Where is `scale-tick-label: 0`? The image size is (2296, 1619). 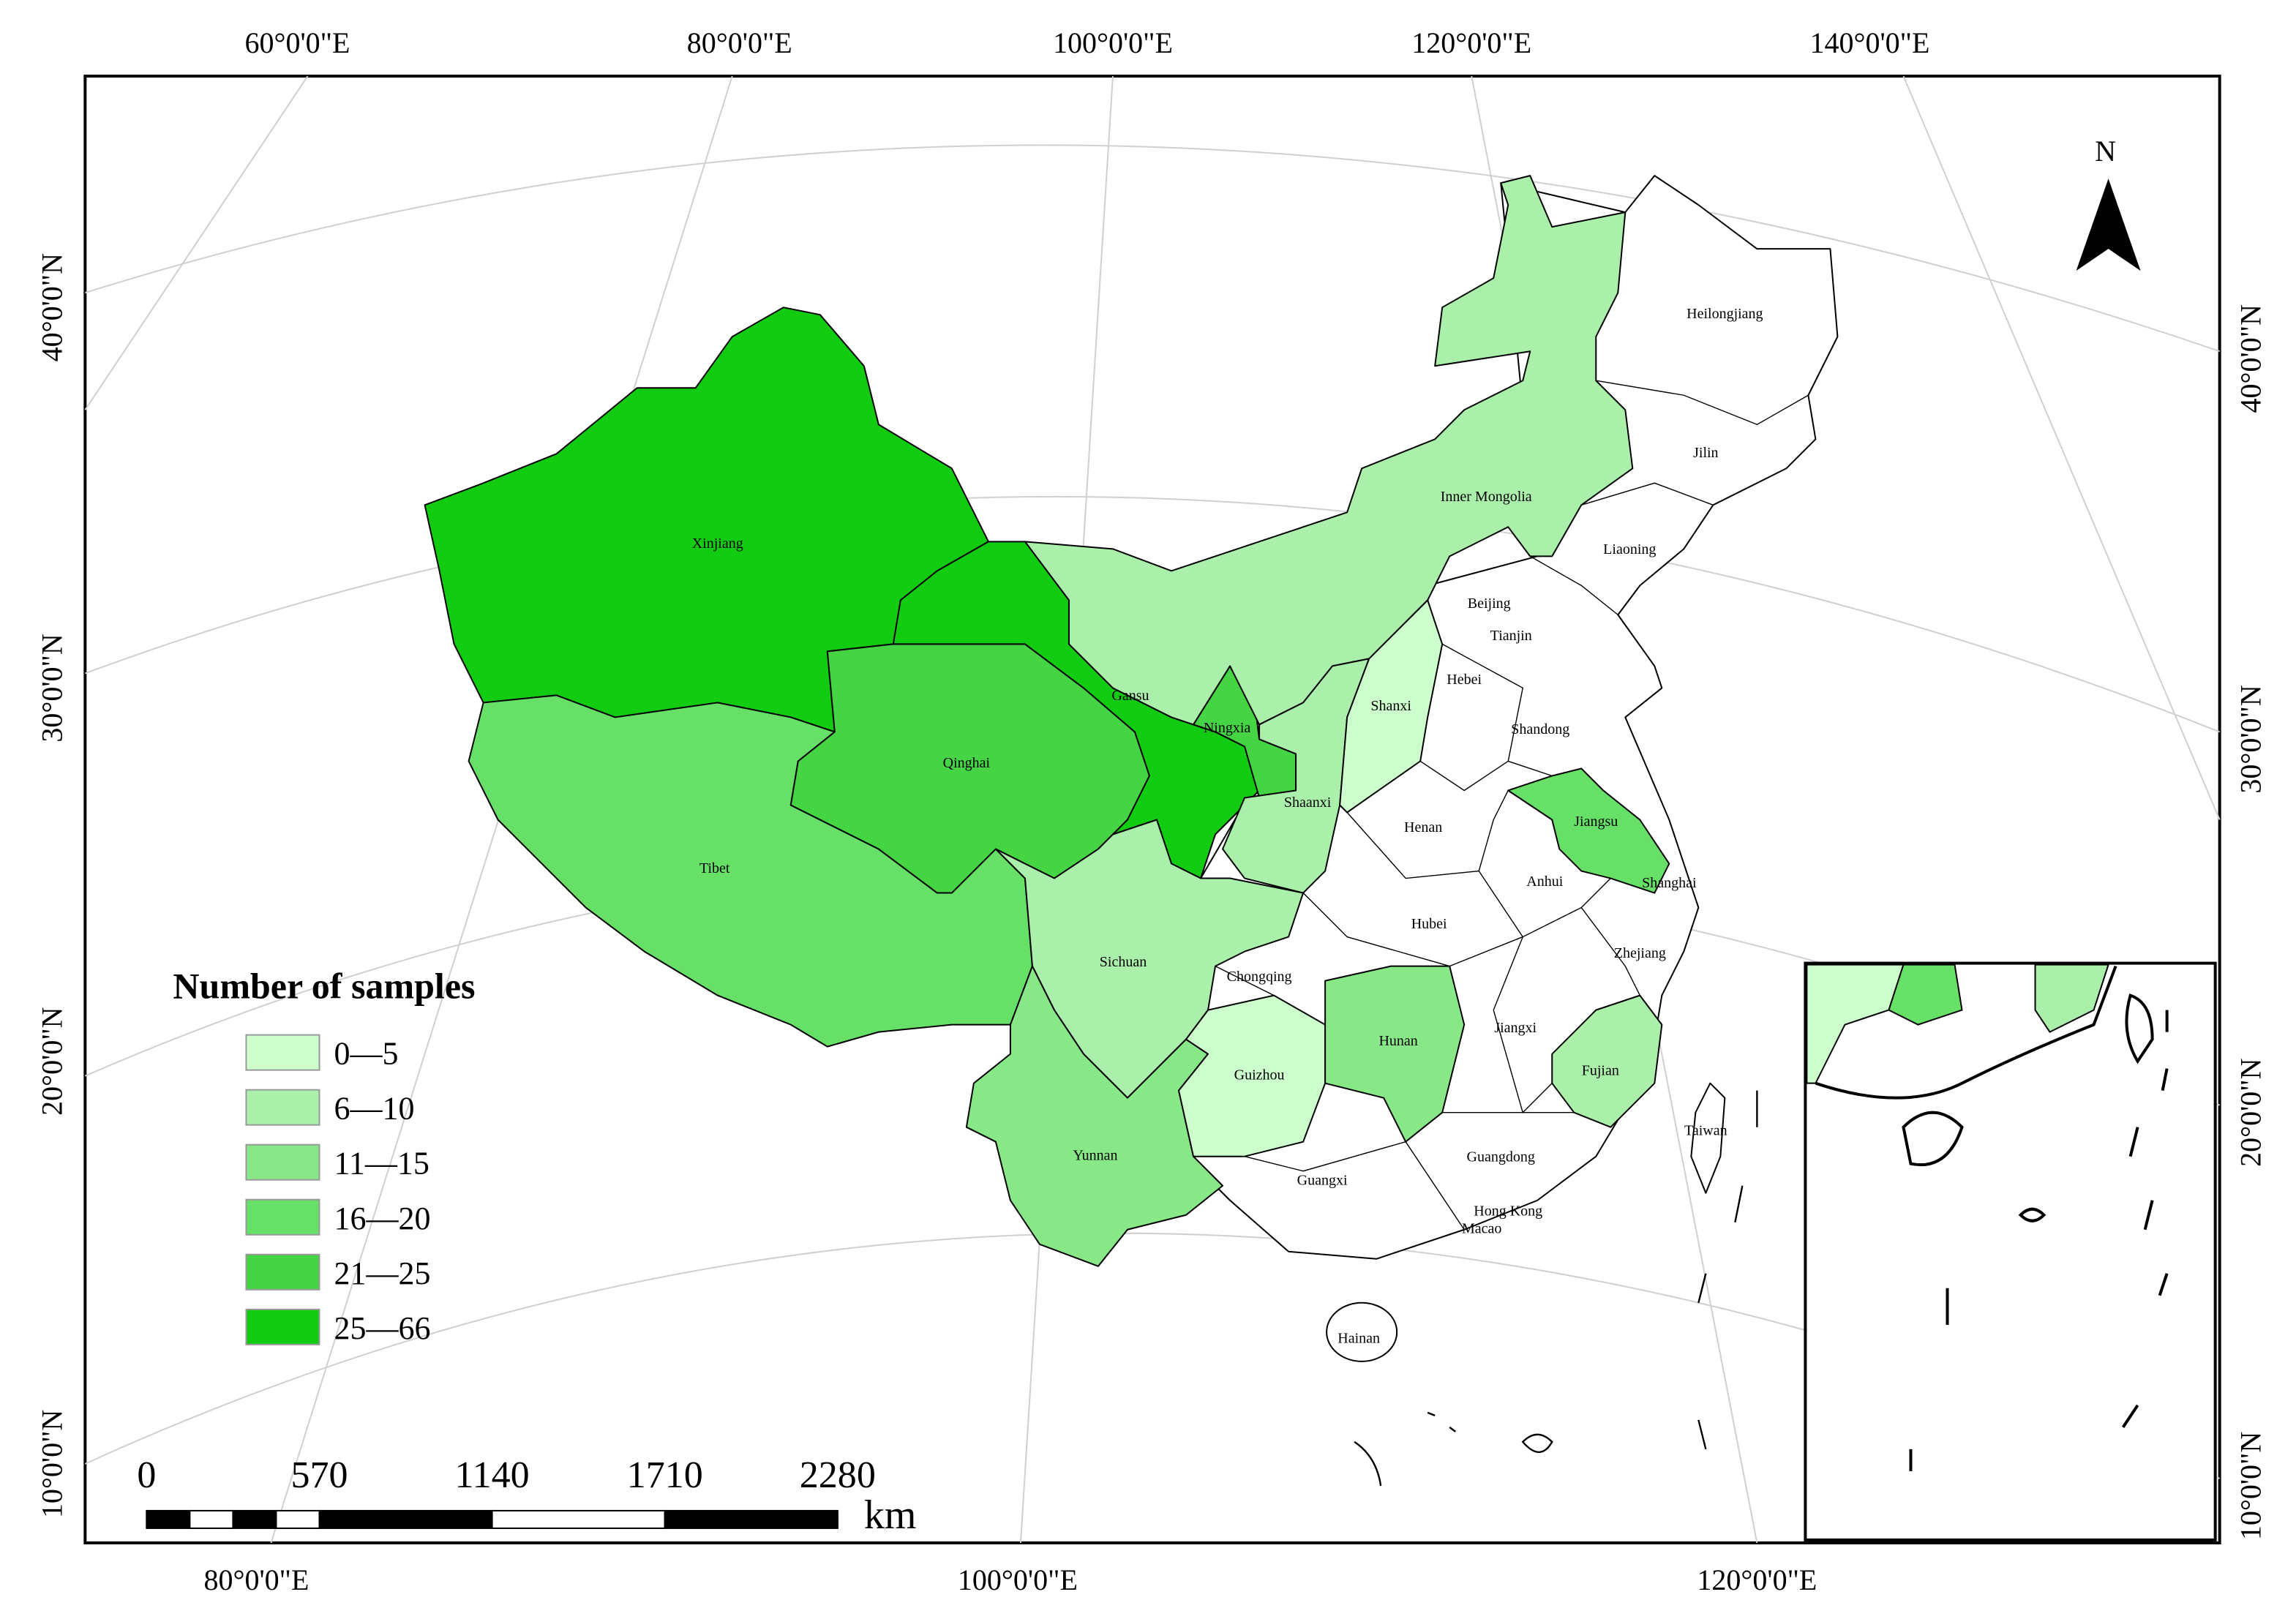
scale-tick-label: 0 is located at coordinates (147, 1475).